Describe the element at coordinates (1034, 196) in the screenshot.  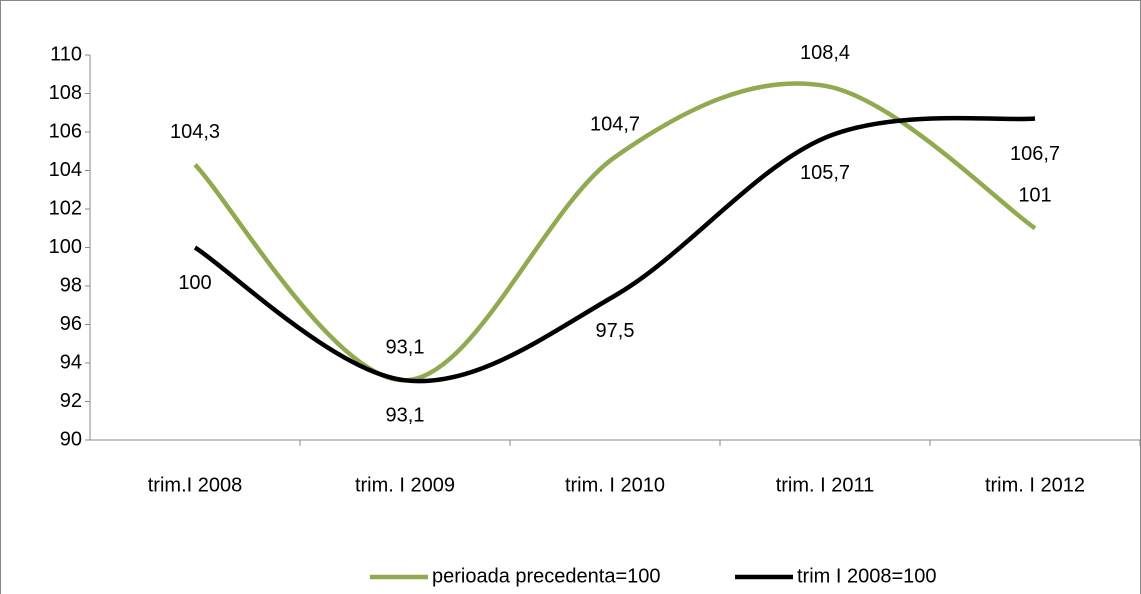
I see `data-label: 101` at that location.